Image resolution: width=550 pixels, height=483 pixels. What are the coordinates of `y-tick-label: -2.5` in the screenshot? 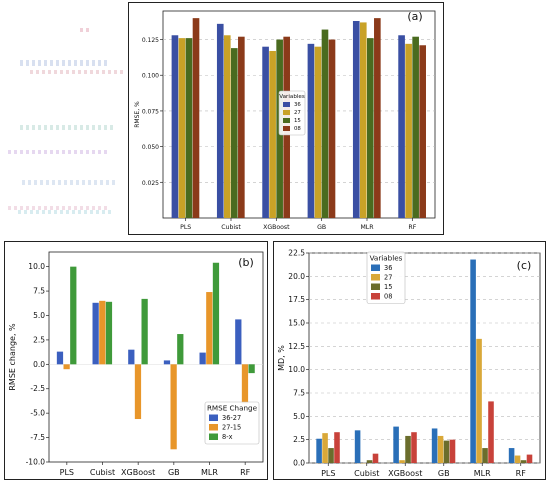 It's located at (37, 388).